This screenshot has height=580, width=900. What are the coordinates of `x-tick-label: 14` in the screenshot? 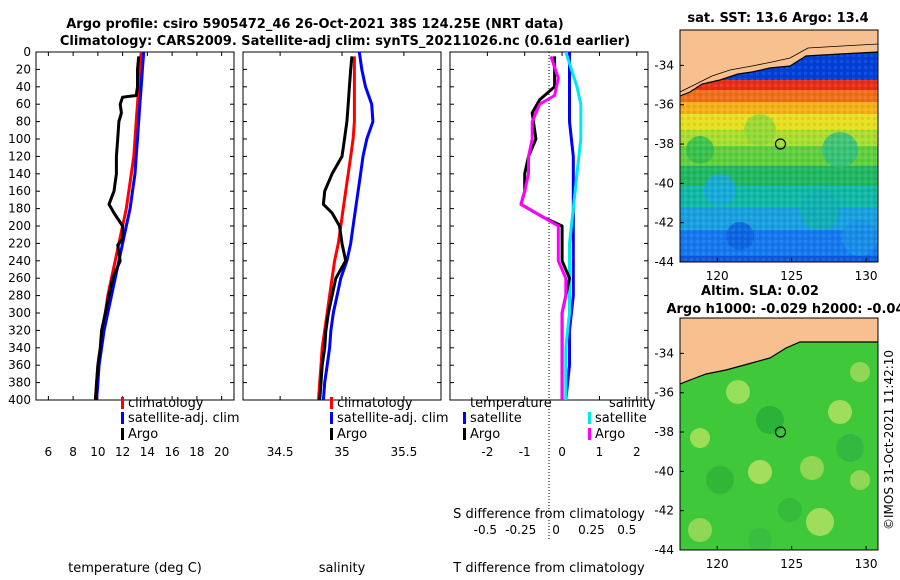 It's located at (147, 452).